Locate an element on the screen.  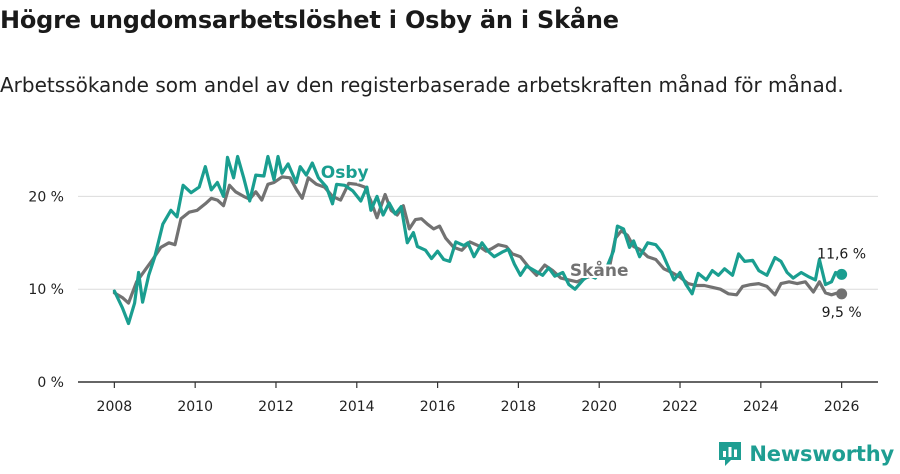
x-tick-label-2008: 2008 is located at coordinates (115, 407).